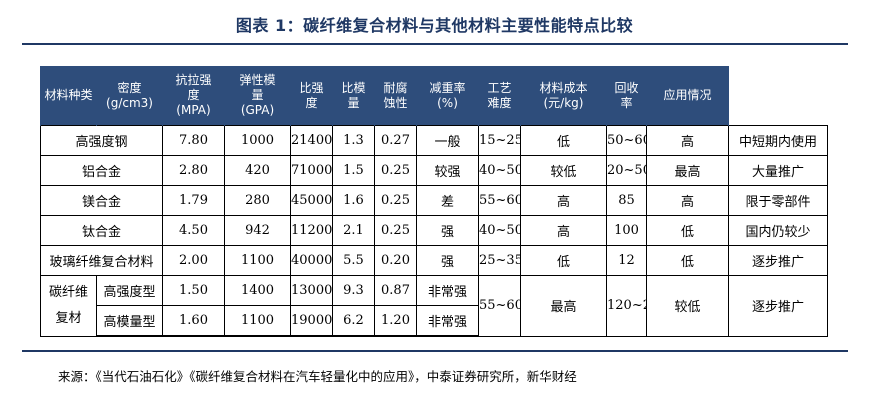 The height and width of the screenshot is (400, 869). Describe the element at coordinates (311, 200) in the screenshot. I see `table-cell: 45000` at that location.